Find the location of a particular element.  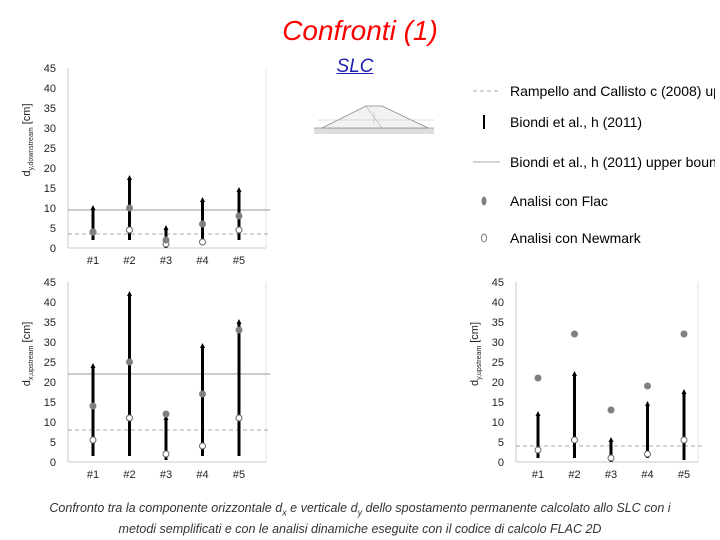

legend-newmark-marker is located at coordinates (484, 238).